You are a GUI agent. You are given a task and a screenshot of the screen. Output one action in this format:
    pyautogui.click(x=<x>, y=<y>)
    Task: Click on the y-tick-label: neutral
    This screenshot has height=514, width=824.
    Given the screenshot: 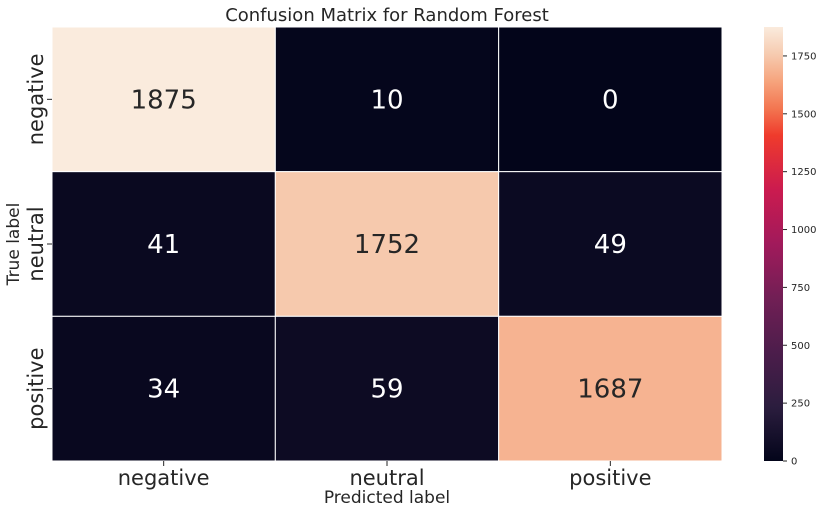 What is the action you would take?
    pyautogui.click(x=36, y=243)
    